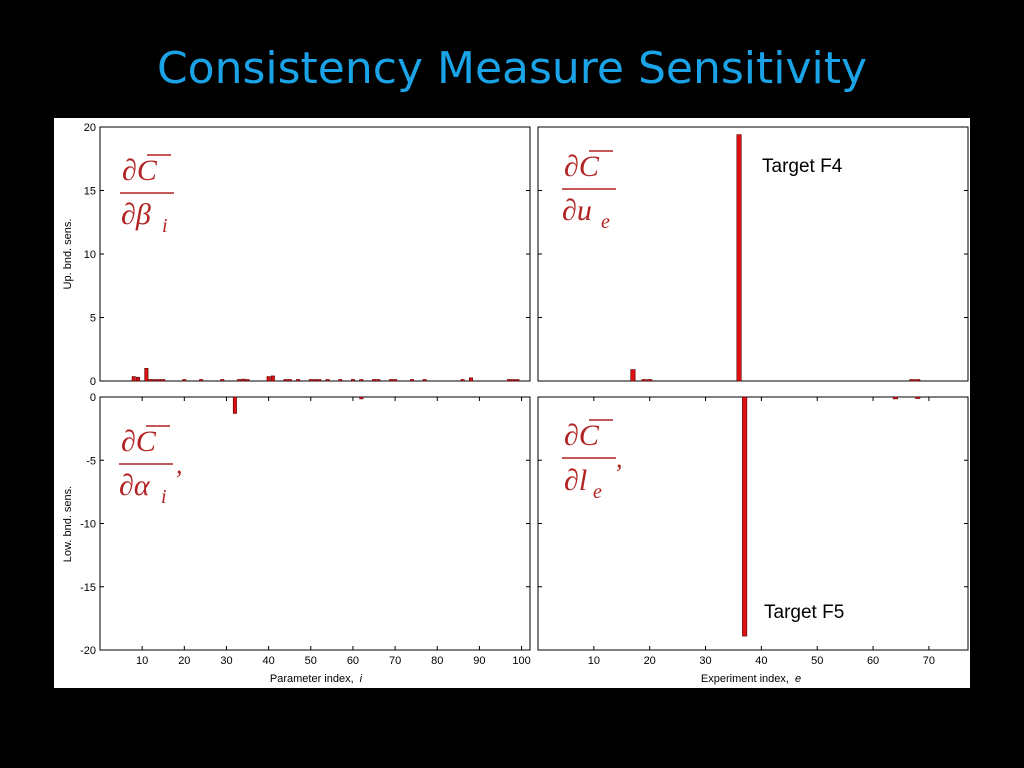 The width and height of the screenshot is (1024, 768). What do you see at coordinates (165, 226) in the screenshot?
I see `formula-tl-subscript: i` at bounding box center [165, 226].